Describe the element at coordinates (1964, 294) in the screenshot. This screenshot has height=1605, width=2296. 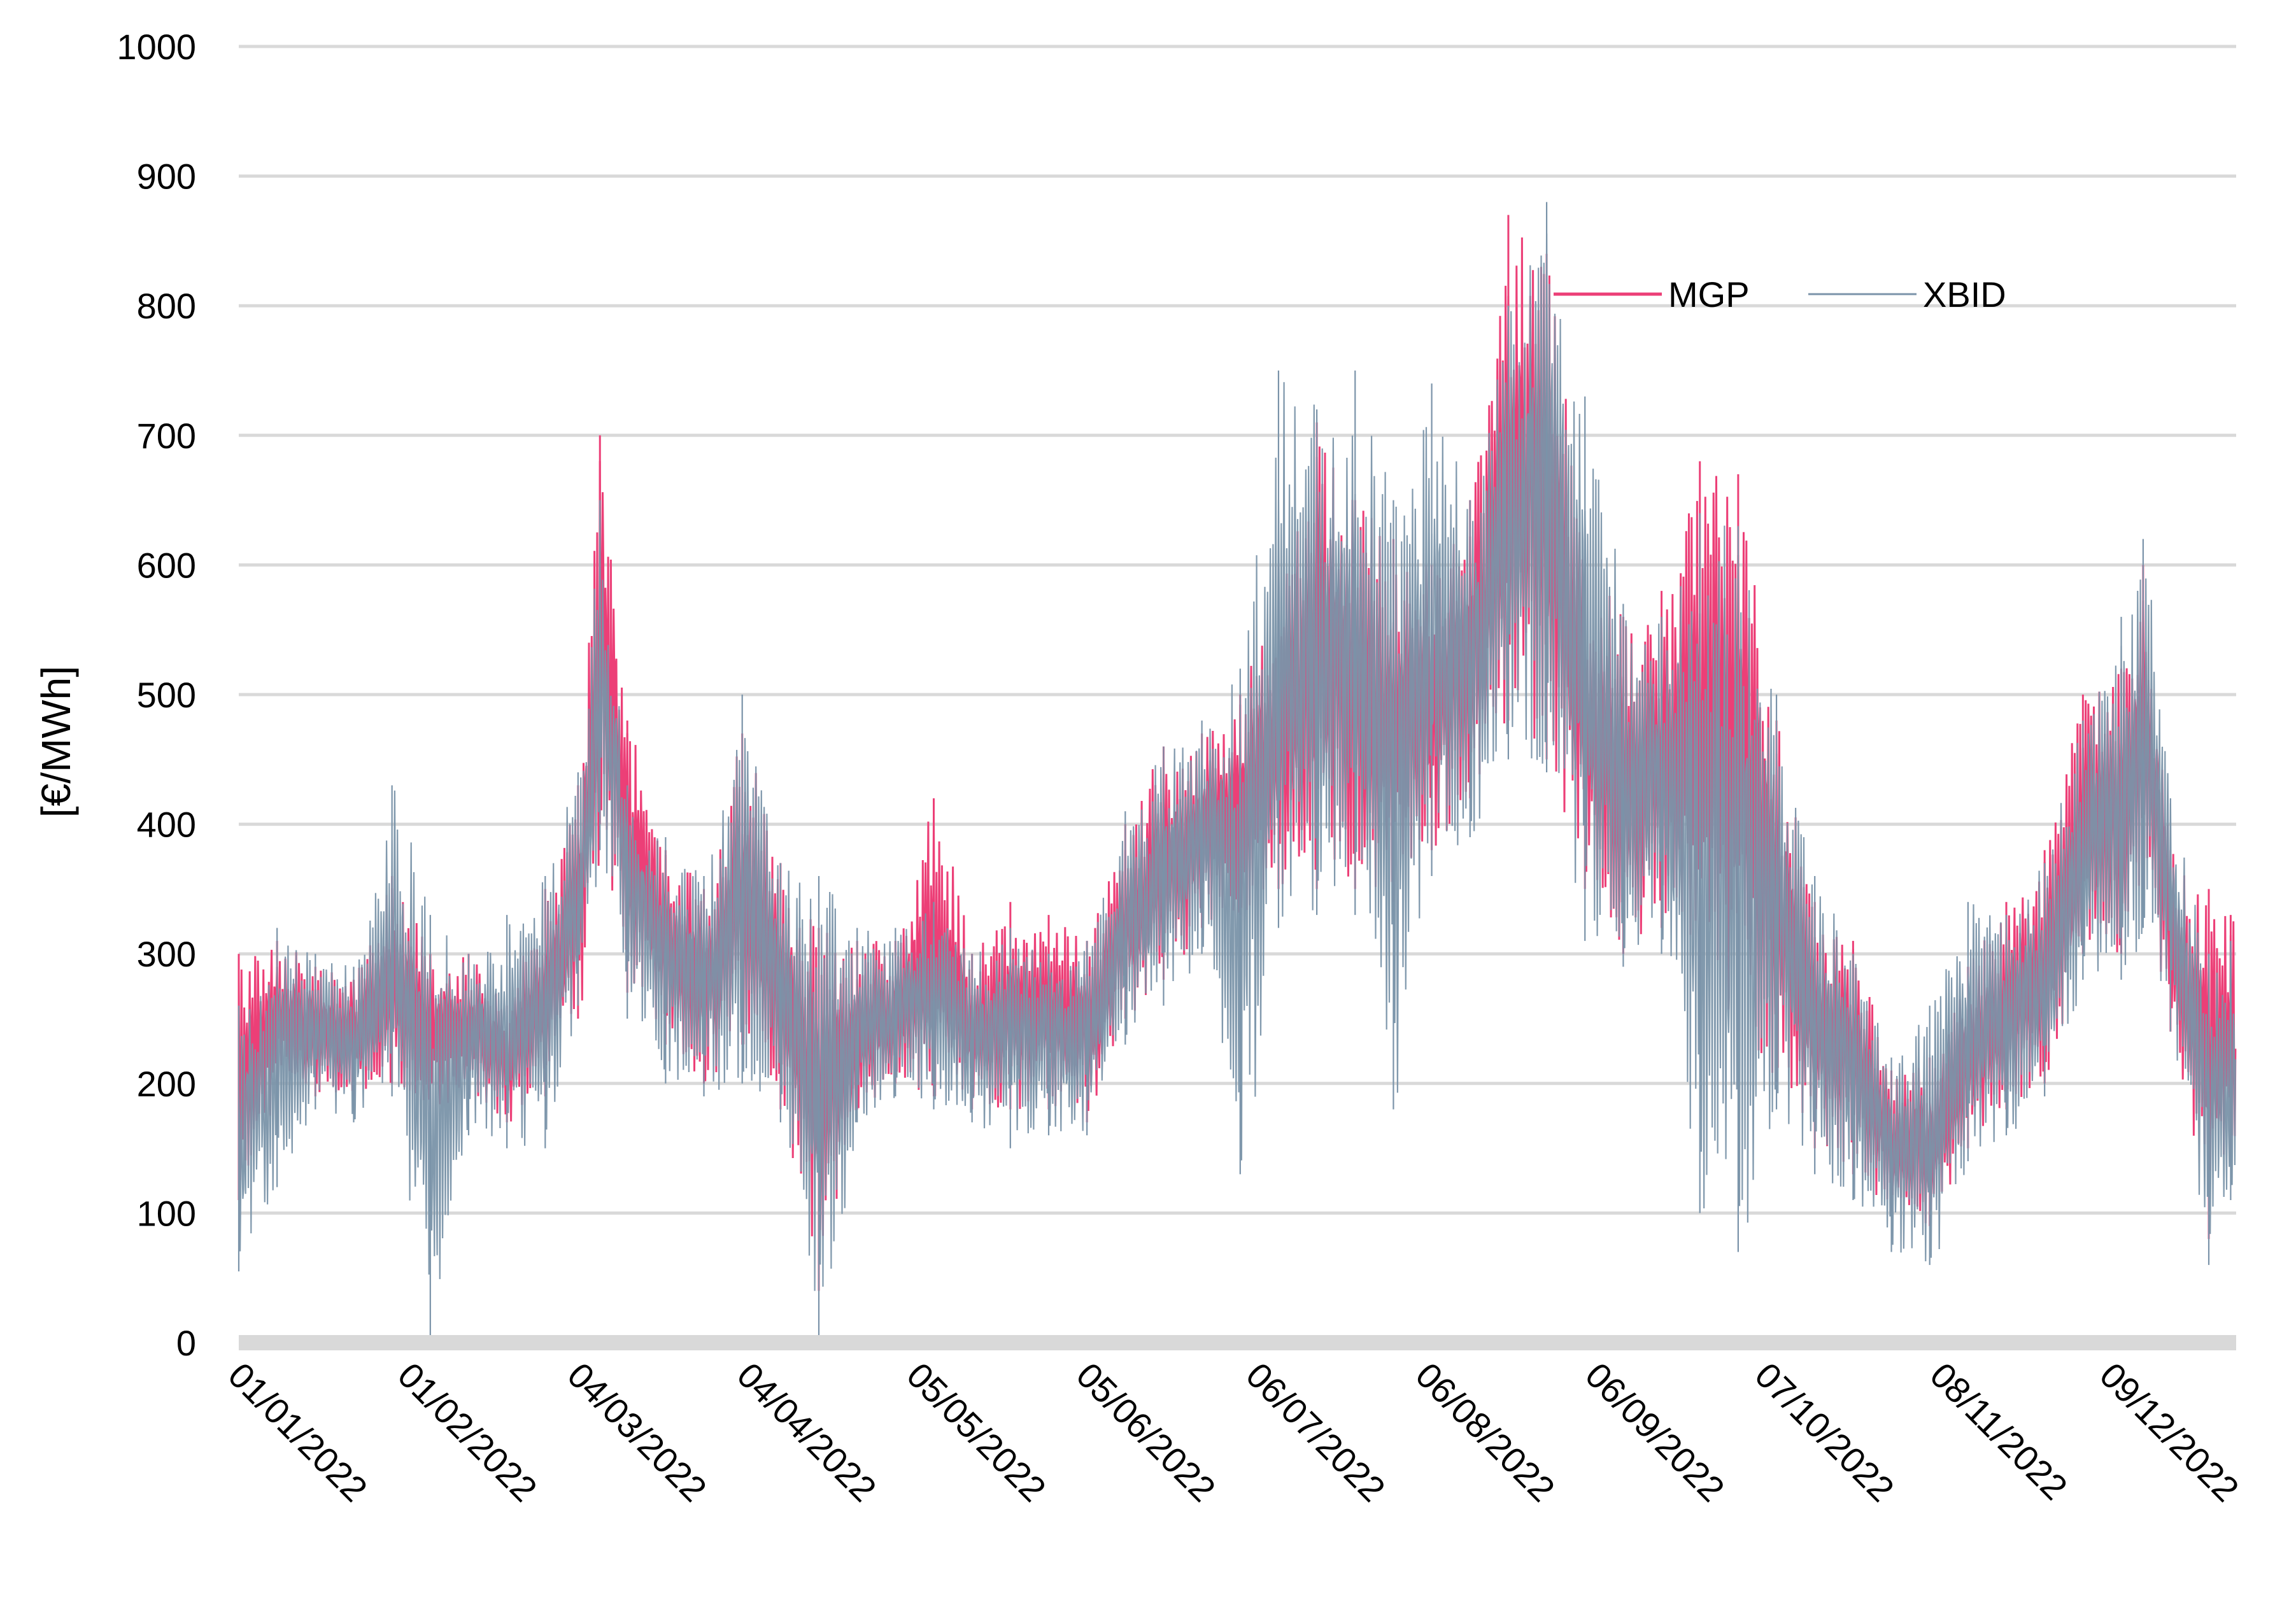
I see `legend-label-xbid: XBID` at that location.